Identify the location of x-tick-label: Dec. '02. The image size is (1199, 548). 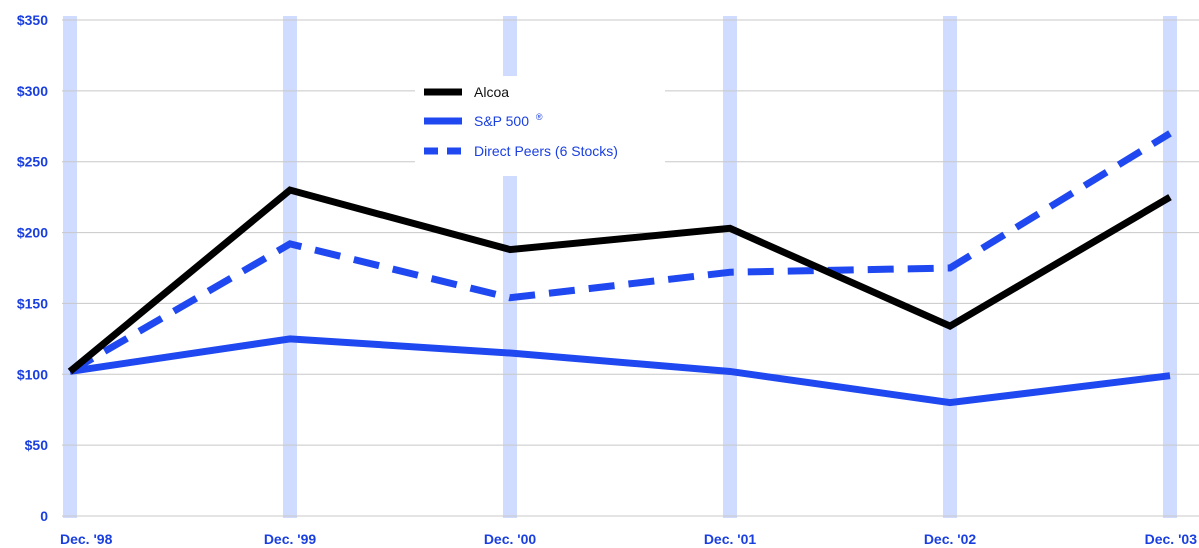
(950, 539).